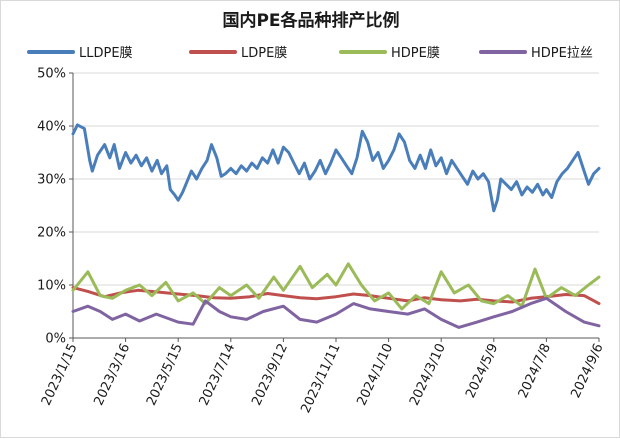 The width and height of the screenshot is (620, 439). What do you see at coordinates (535, 370) in the screenshot?
I see `x-tick-label: 2024/7/8` at bounding box center [535, 370].